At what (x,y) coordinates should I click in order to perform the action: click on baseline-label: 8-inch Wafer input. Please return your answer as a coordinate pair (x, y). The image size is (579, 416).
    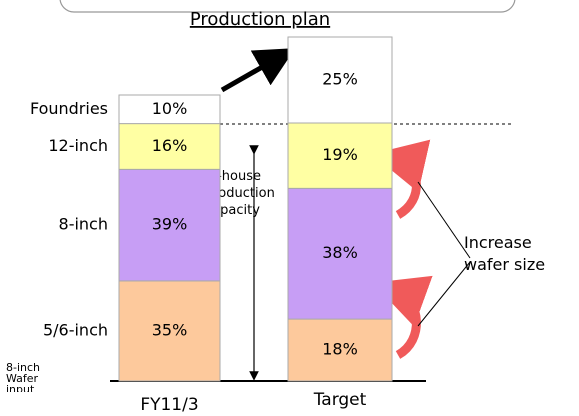
    Looking at the image, I should click on (23, 377).